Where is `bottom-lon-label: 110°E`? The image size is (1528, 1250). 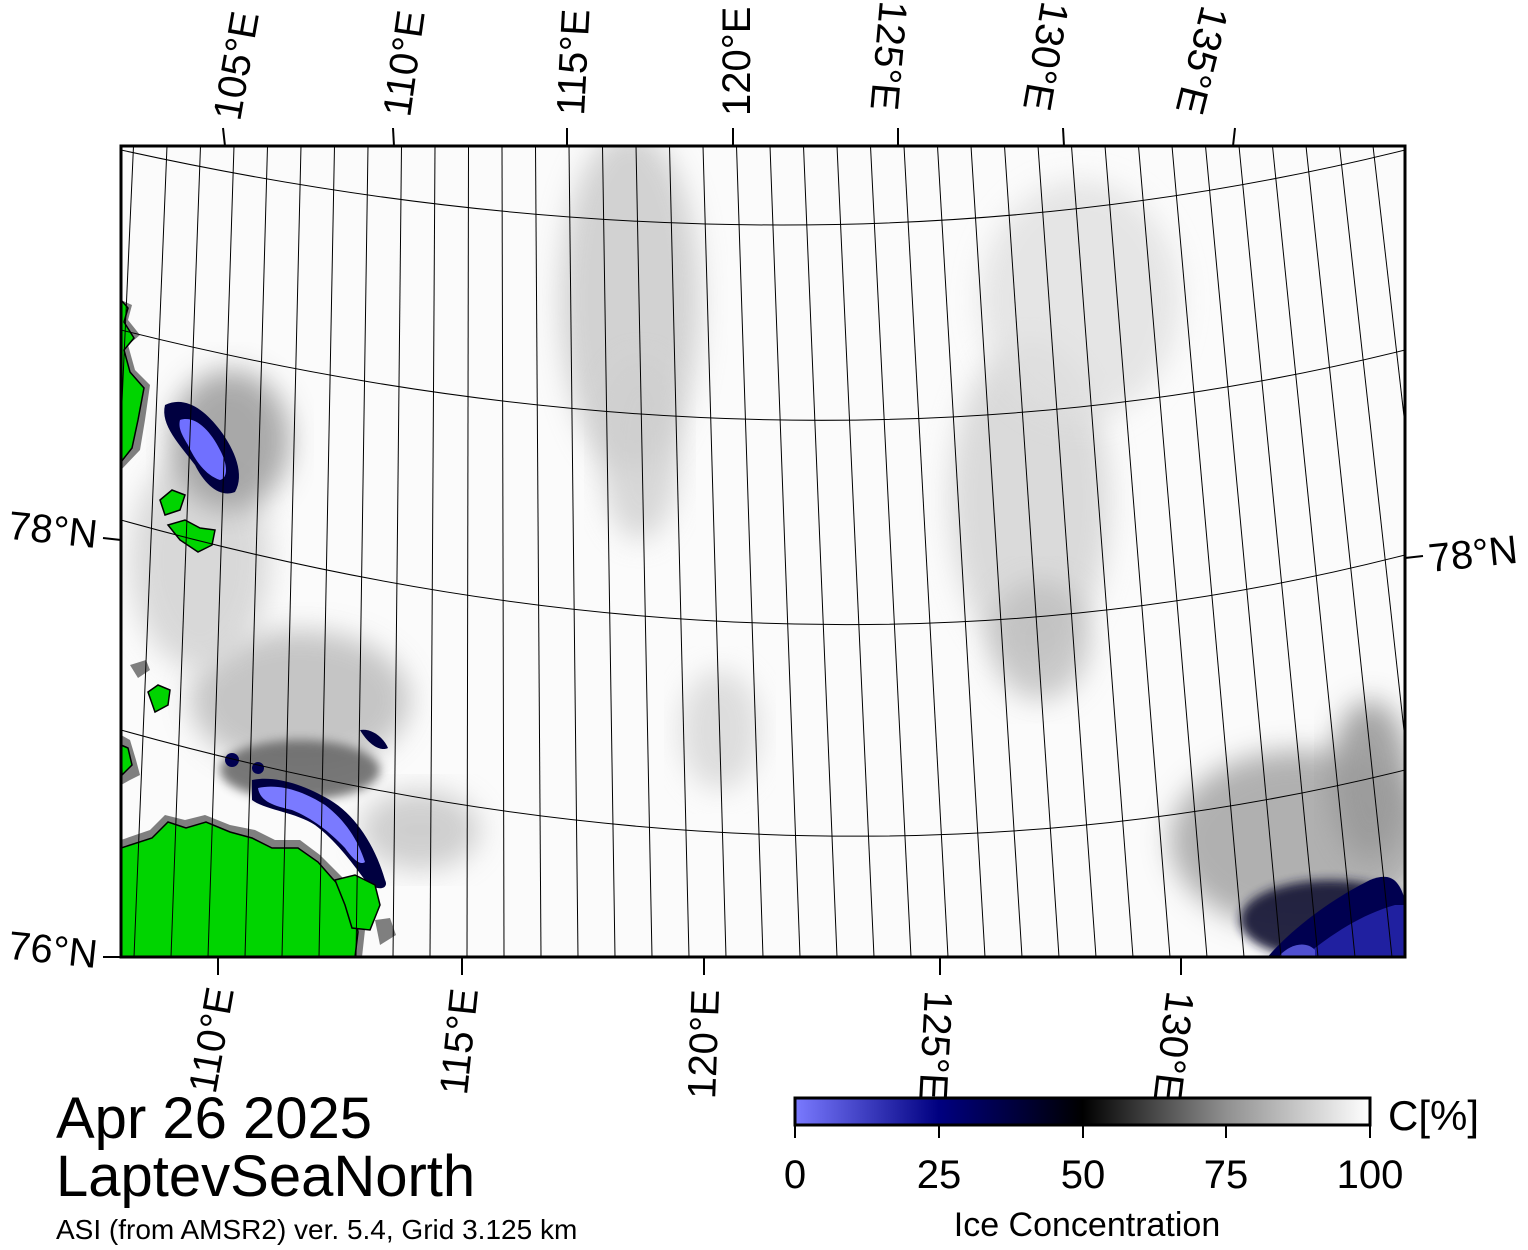
bottom-lon-label: 110°E is located at coordinates (212, 1040).